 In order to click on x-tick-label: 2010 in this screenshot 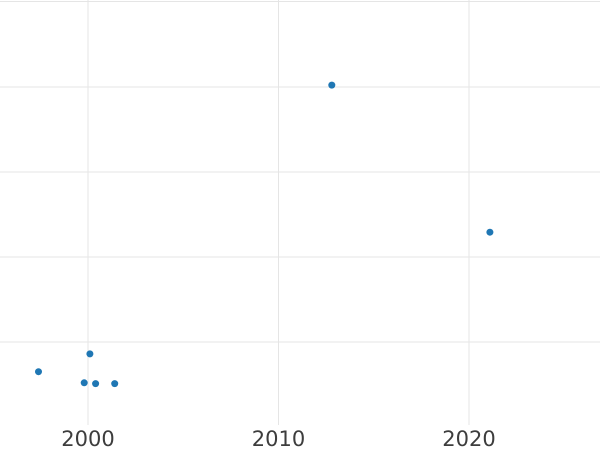, I will do `click(278, 438)`.